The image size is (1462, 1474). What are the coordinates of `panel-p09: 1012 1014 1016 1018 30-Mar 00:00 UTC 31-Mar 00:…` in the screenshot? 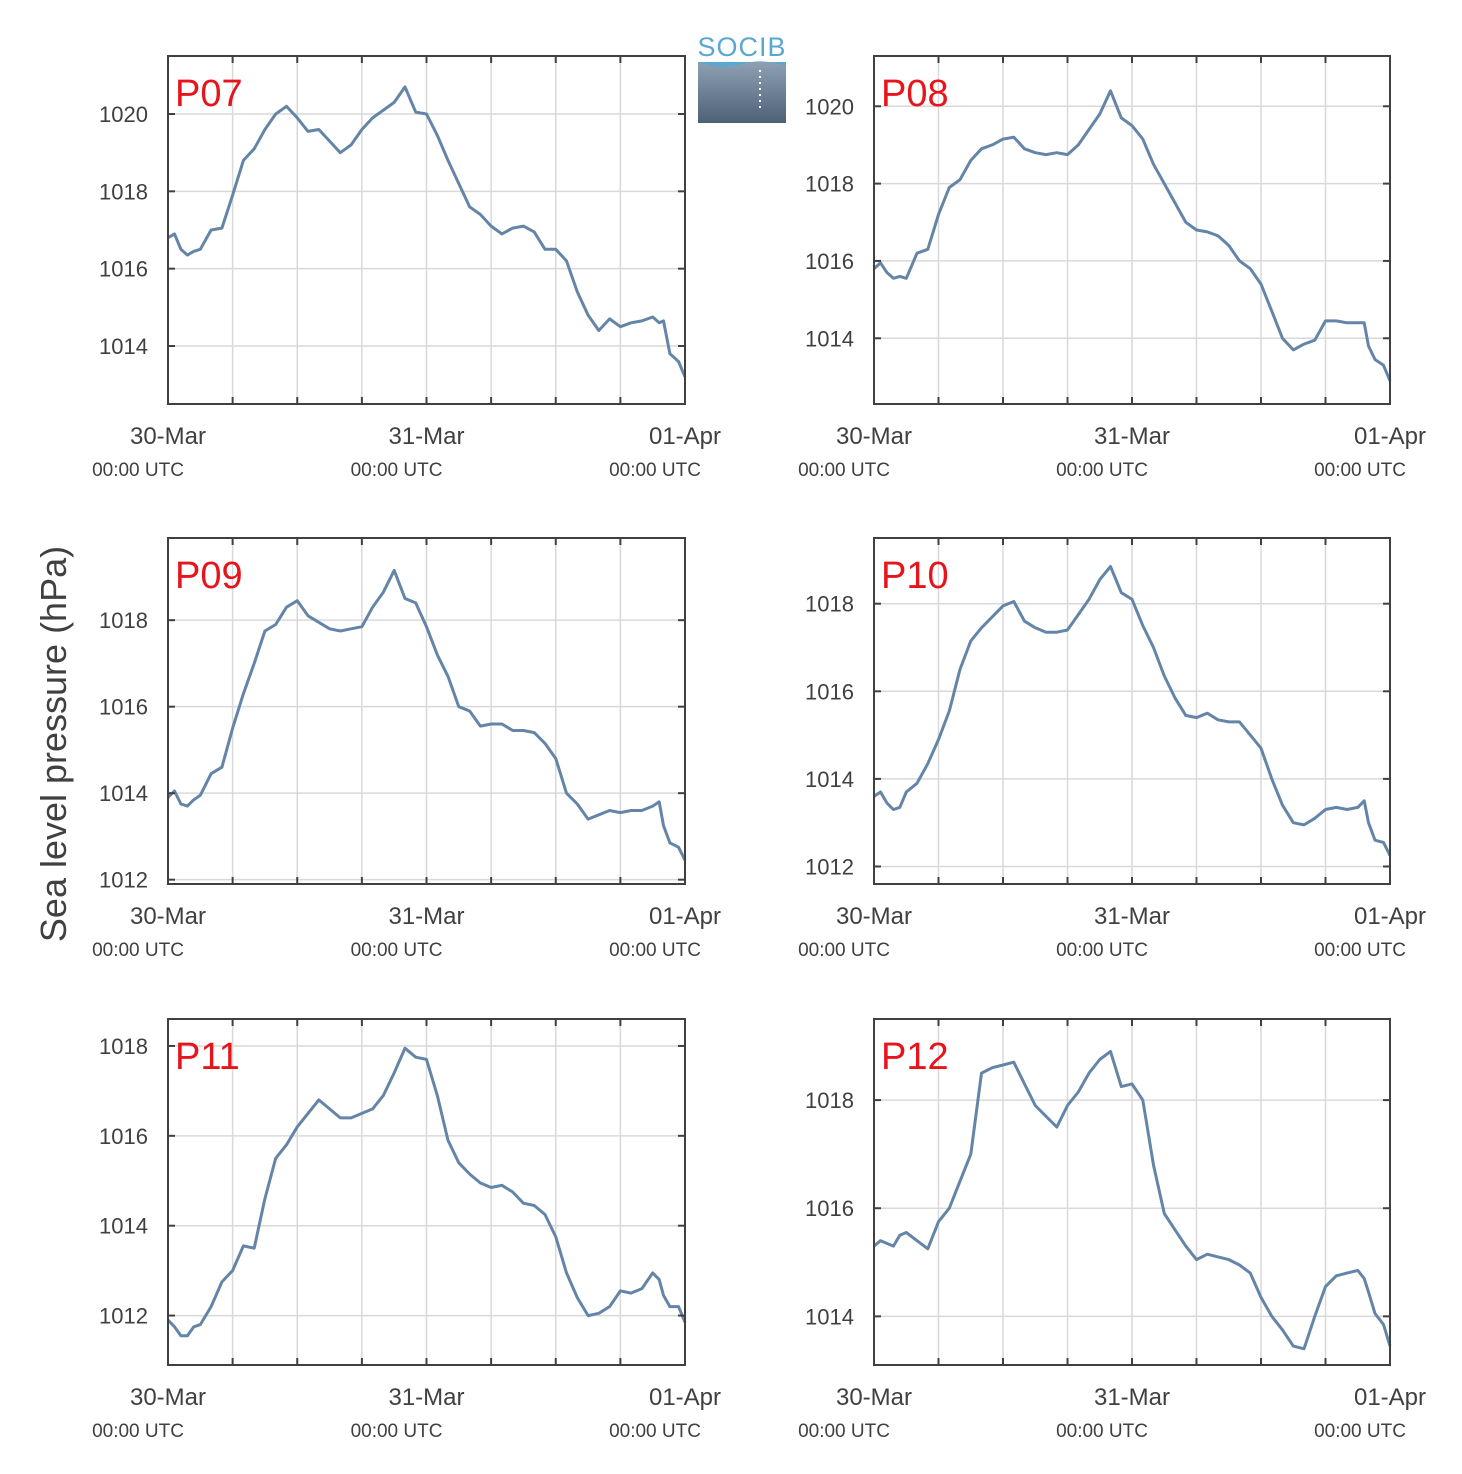 It's located at (406, 749).